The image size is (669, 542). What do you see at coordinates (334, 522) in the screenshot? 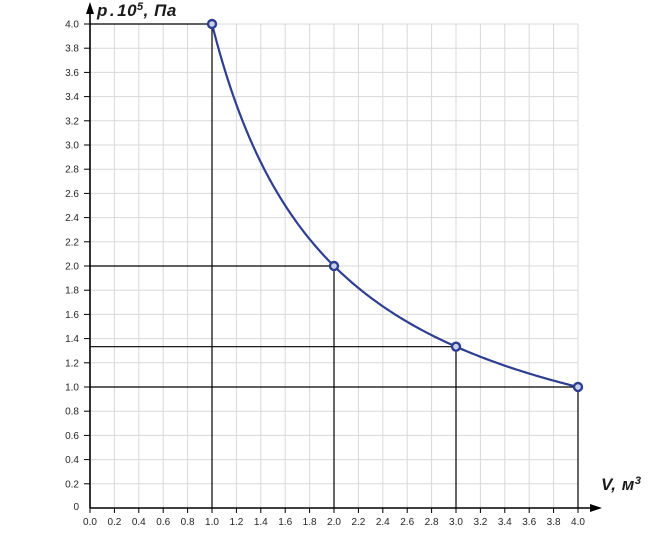
I see `x-tick-label: 2.0` at bounding box center [334, 522].